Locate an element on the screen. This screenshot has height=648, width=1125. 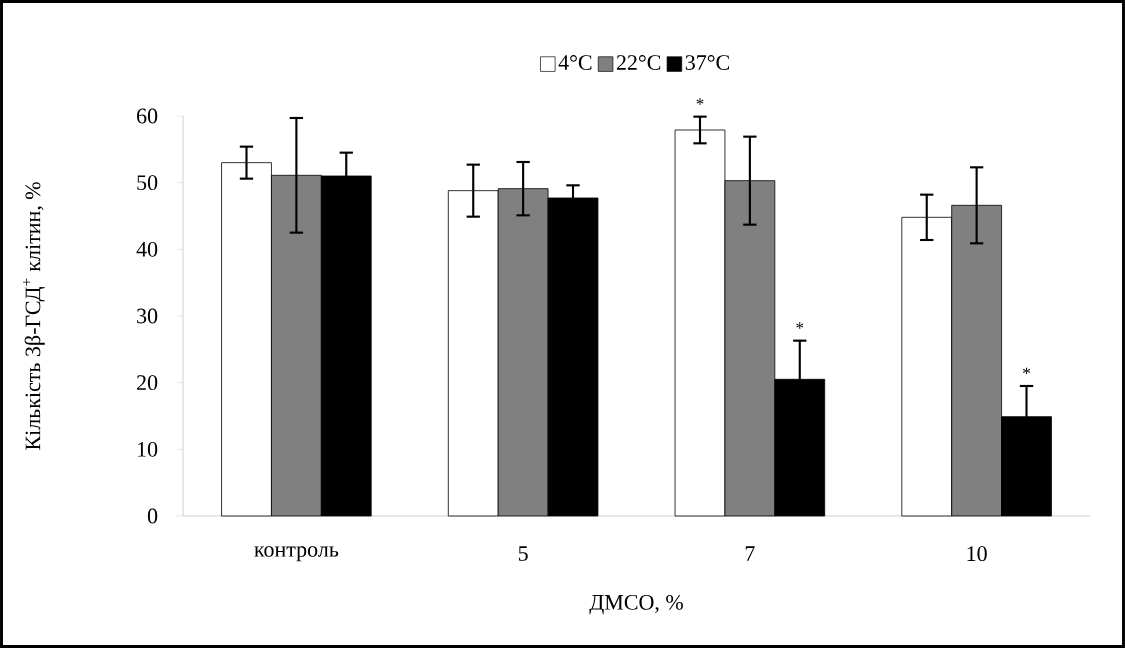
x-axis-title: ДМСО, % is located at coordinates (636, 604).